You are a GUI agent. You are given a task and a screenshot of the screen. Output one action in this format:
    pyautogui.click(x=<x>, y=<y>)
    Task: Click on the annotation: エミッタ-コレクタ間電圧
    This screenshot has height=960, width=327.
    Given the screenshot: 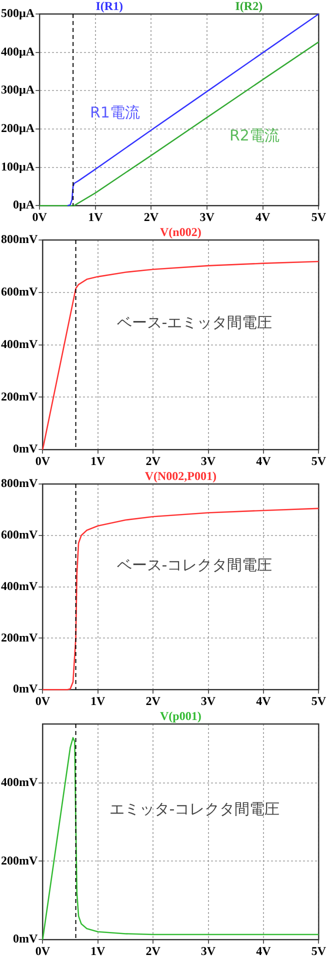 What is the action you would take?
    pyautogui.click(x=194, y=809)
    